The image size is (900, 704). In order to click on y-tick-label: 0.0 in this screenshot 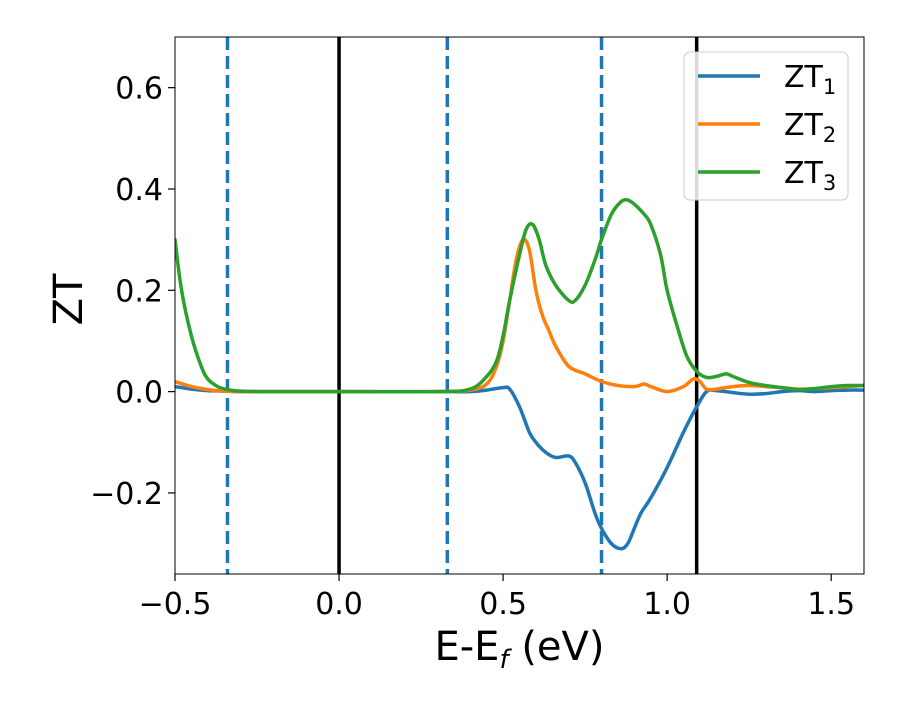, I will do `click(139, 393)`.